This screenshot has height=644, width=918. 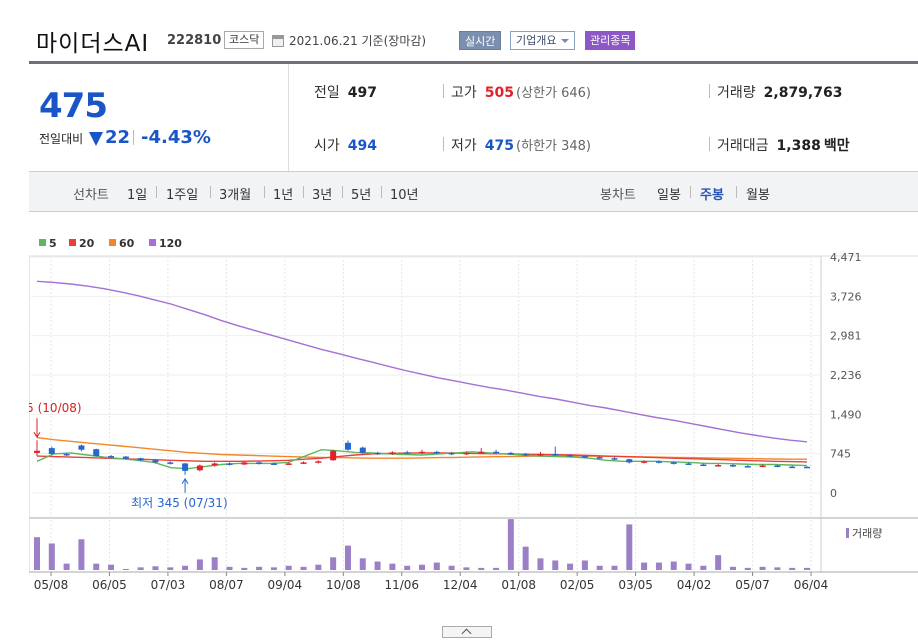 I want to click on x-tick-label: 02/05, so click(x=577, y=585).